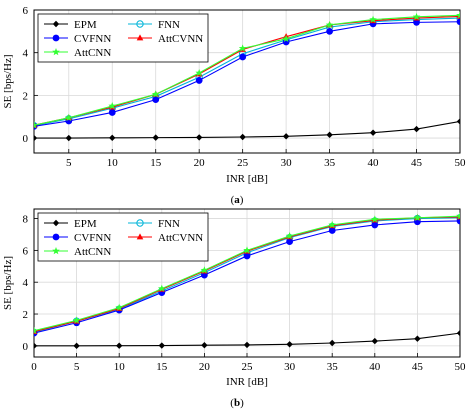 The height and width of the screenshot is (414, 474). What do you see at coordinates (26, 11) in the screenshot?
I see `y-tick-label: 6` at bounding box center [26, 11].